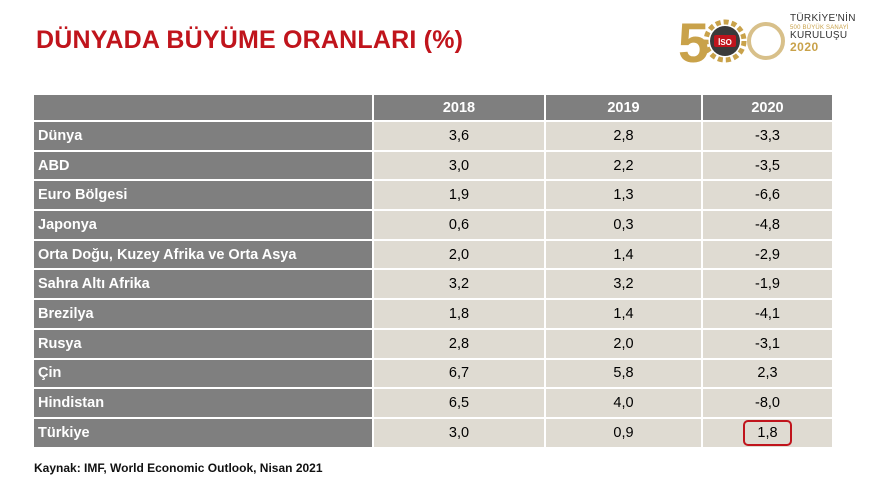 This screenshot has height=491, width=875. Describe the element at coordinates (623, 373) in the screenshot. I see `value-cell-2019: 5,8` at that location.